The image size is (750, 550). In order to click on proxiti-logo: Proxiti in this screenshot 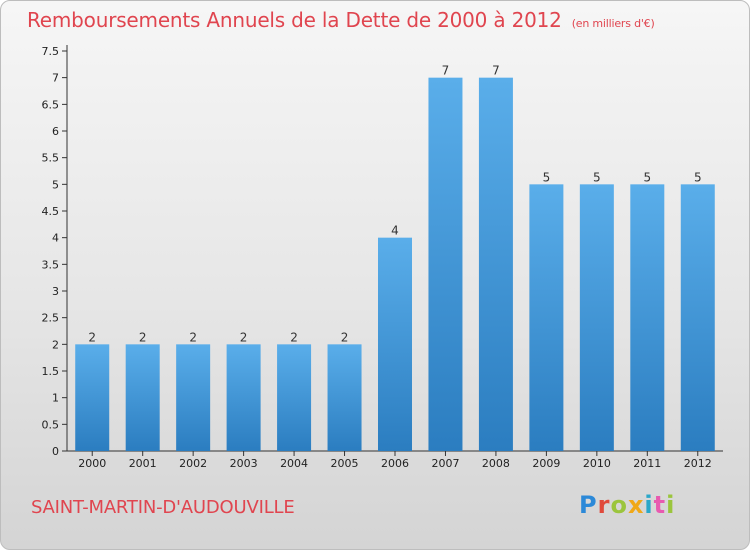, I will do `click(627, 505)`.